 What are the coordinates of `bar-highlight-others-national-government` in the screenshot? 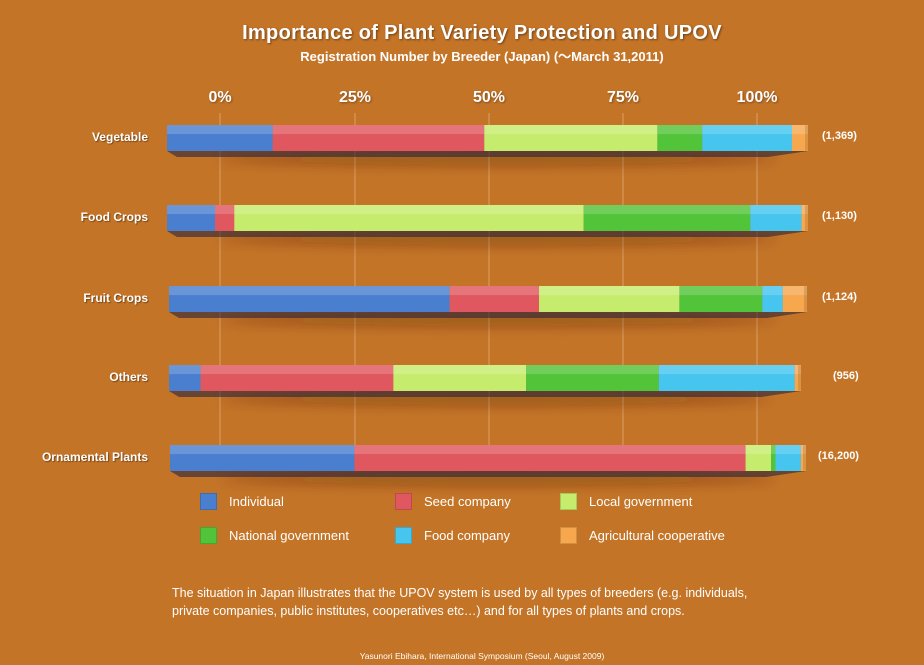 It's located at (592, 370).